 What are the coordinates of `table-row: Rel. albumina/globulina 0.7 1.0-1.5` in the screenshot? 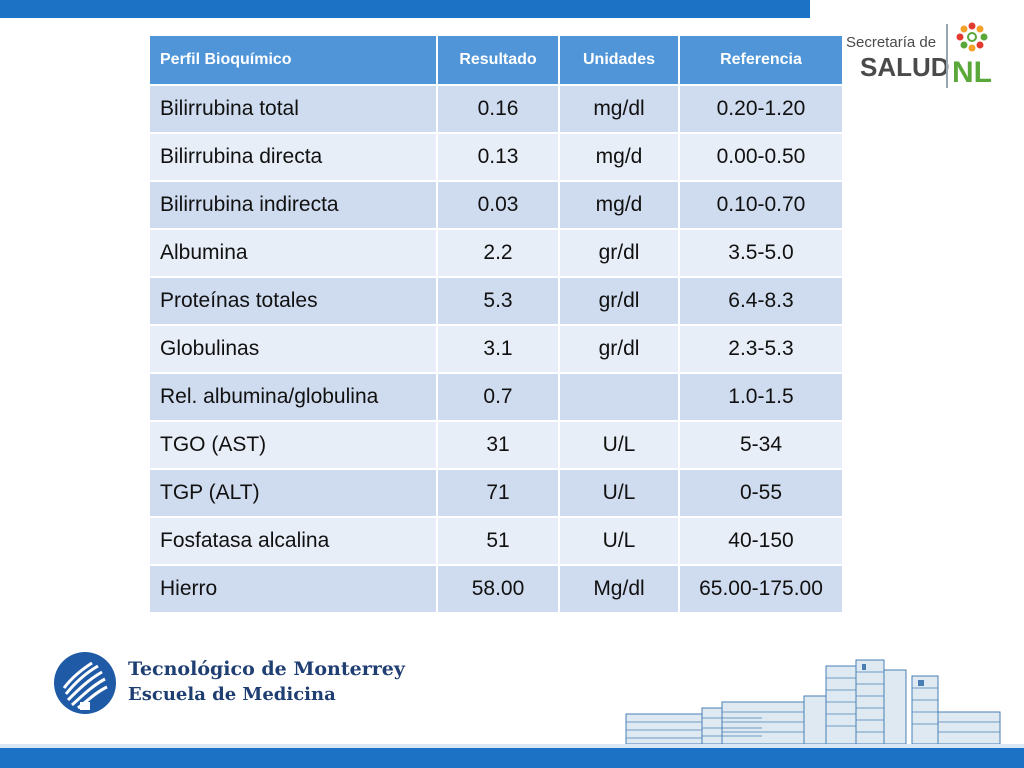 It's located at (496, 397).